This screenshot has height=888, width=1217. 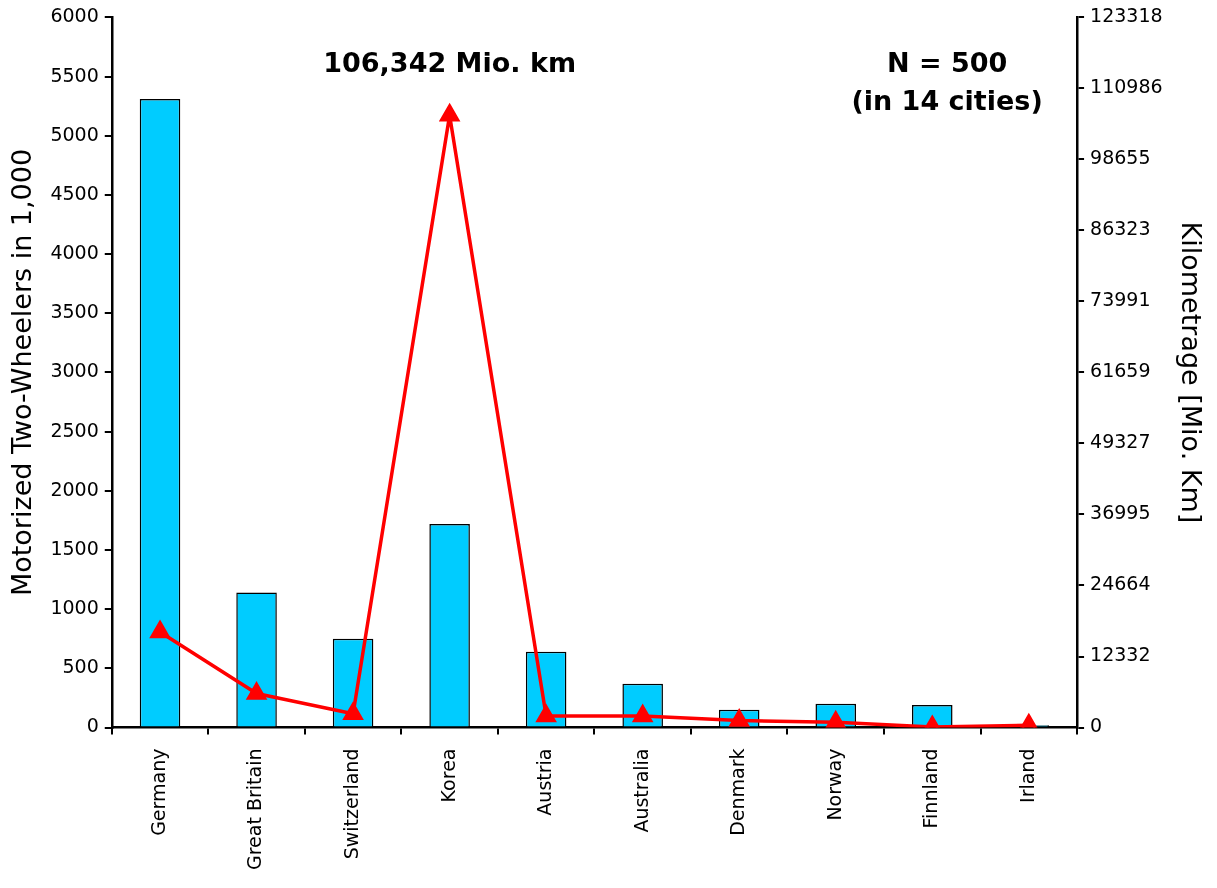 What do you see at coordinates (74, 15) in the screenshot?
I see `y-tick-label: 6000` at bounding box center [74, 15].